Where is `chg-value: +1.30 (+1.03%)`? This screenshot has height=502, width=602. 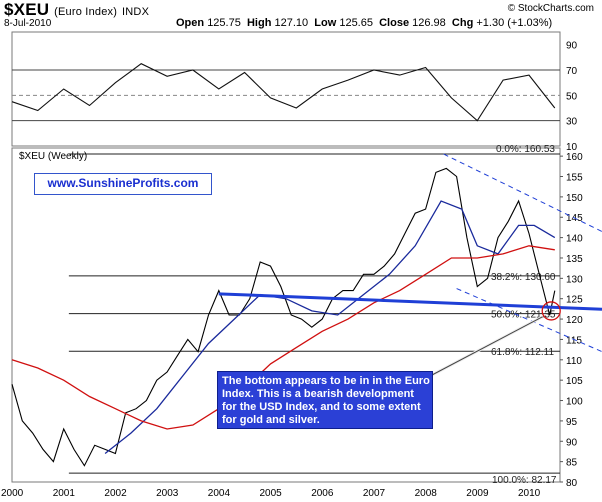 chg-value: +1.30 (+1.03%) is located at coordinates (514, 23).